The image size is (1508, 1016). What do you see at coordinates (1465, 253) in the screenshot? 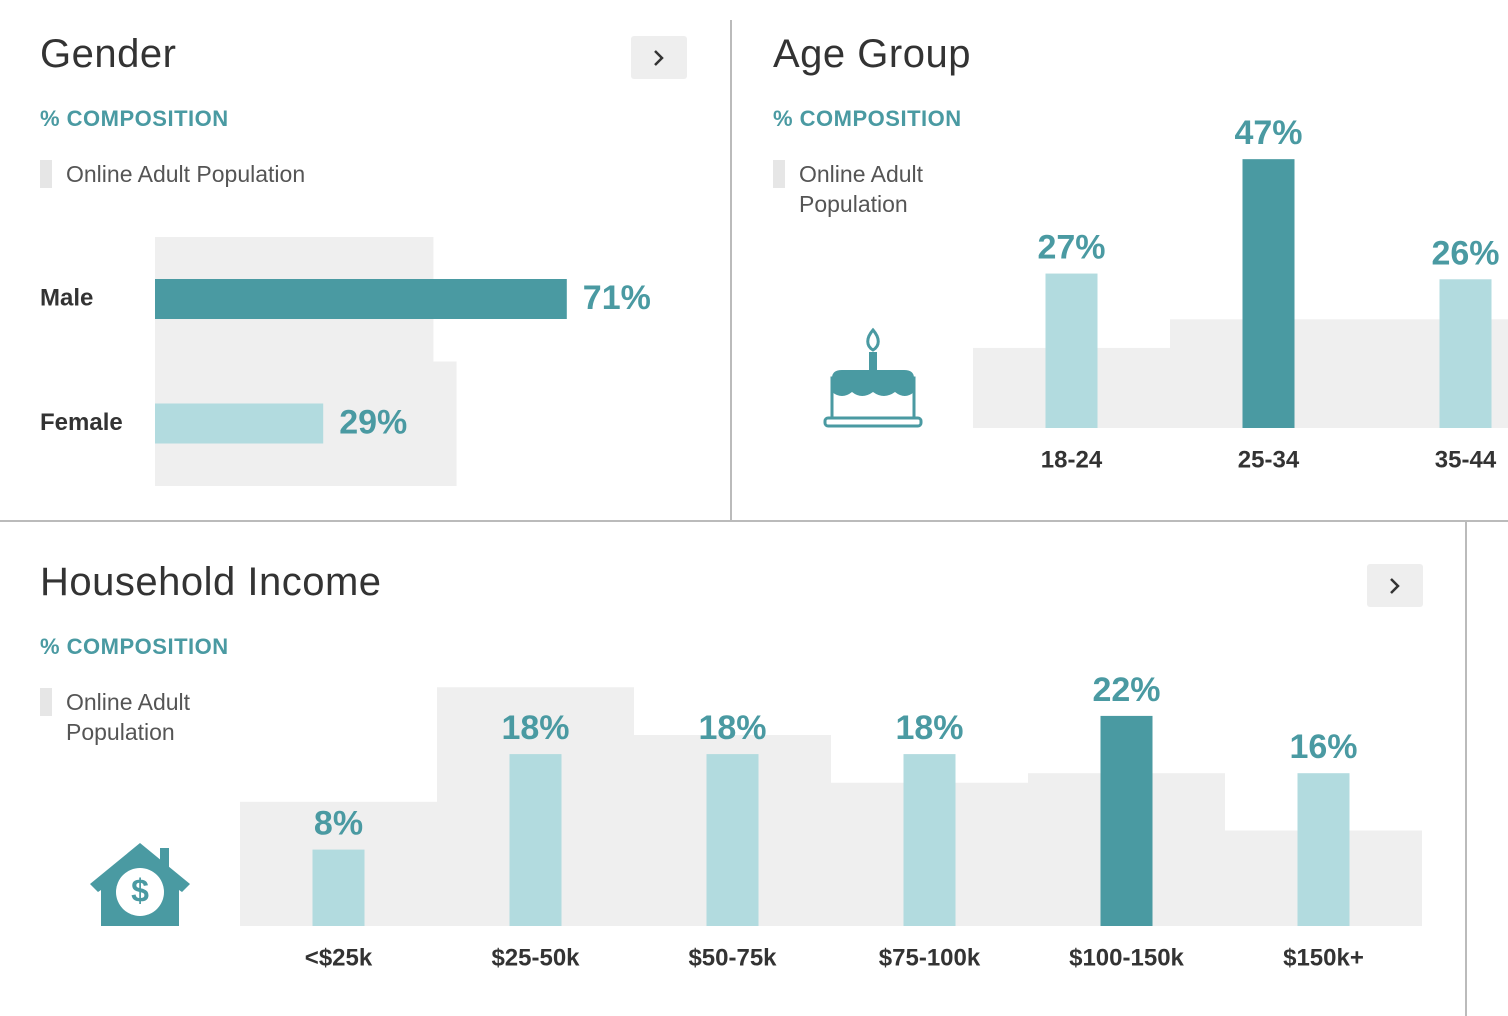
I see `value-label: 26%` at bounding box center [1465, 253].